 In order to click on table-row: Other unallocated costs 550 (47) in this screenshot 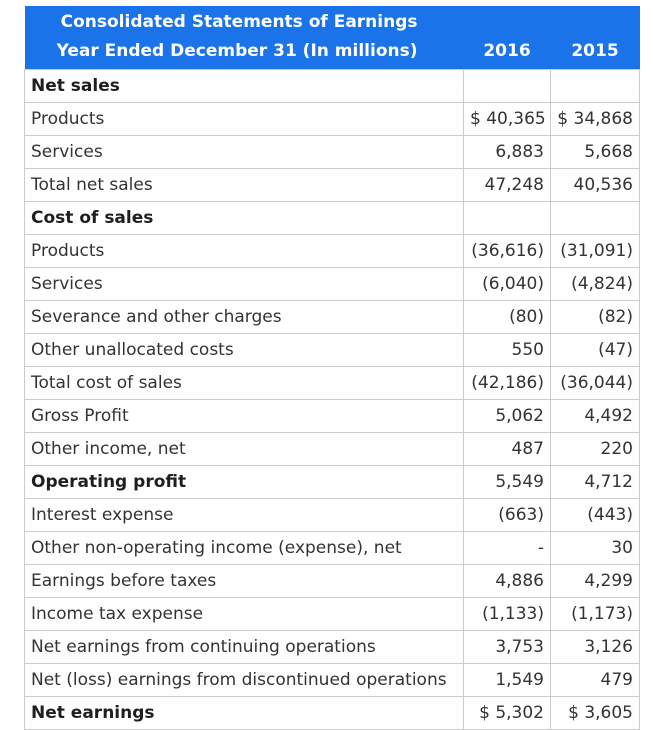, I will do `click(332, 350)`.